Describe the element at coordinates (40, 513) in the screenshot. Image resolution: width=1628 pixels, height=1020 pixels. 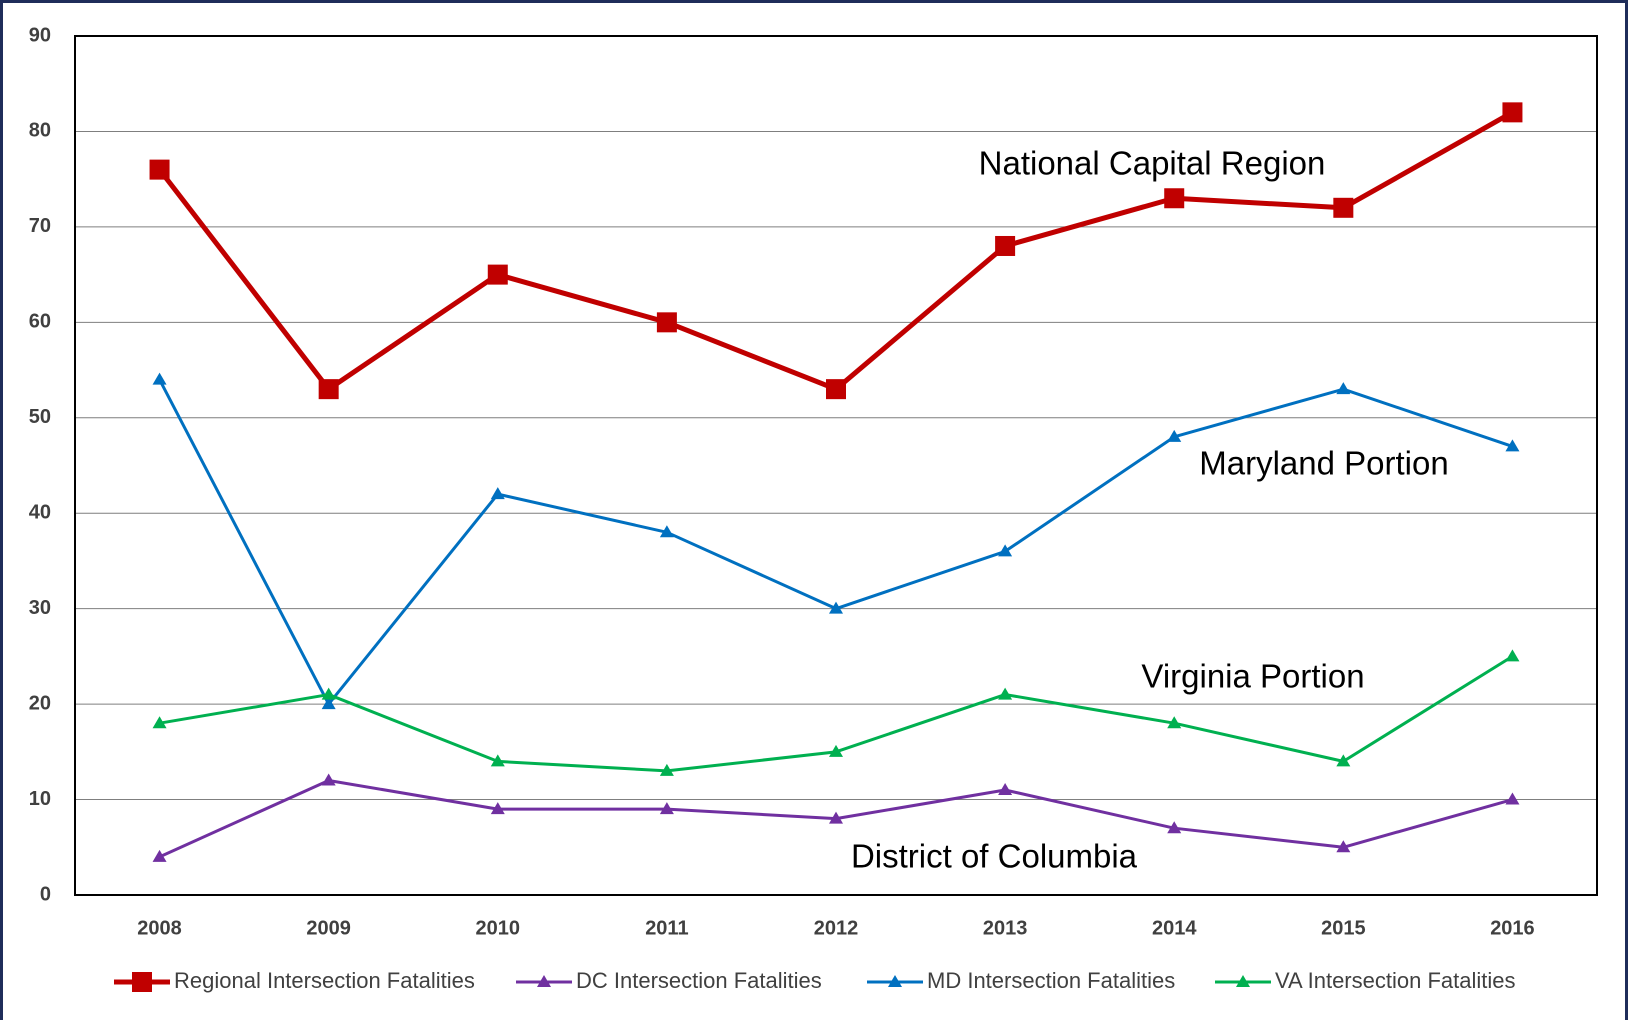
I see `y-tick-label: 40` at that location.